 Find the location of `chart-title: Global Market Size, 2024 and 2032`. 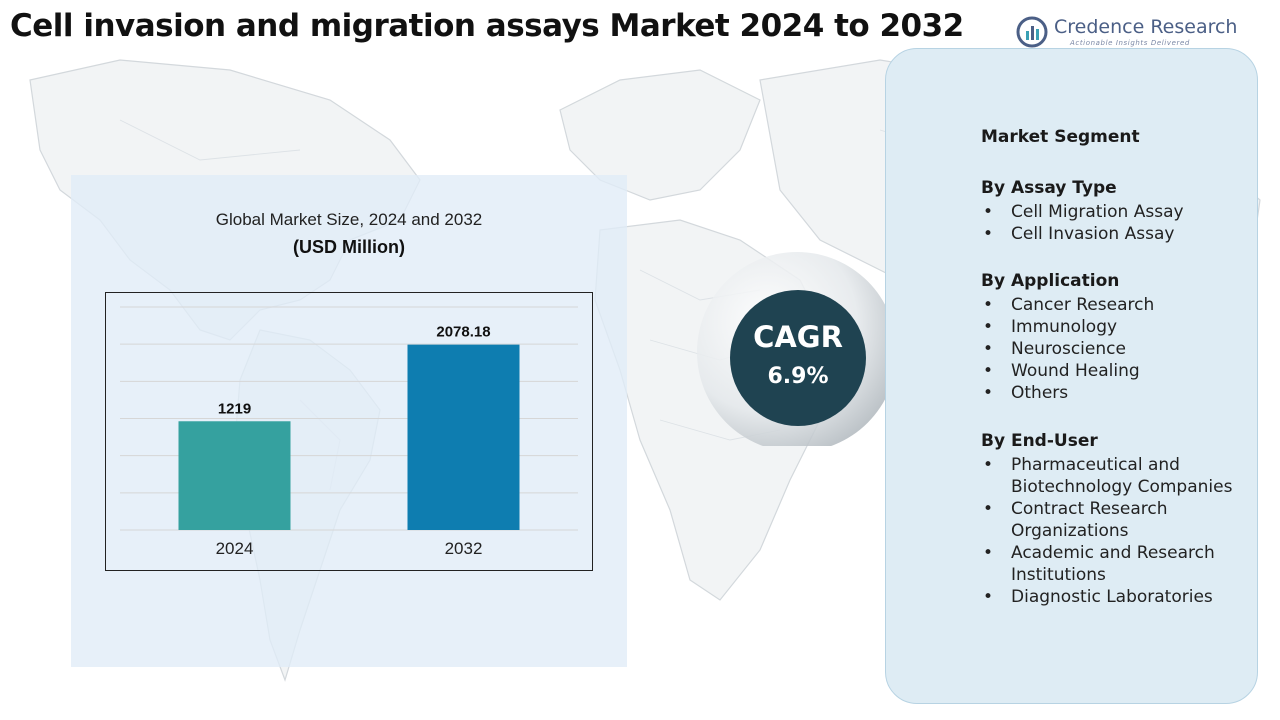

chart-title: Global Market Size, 2024 and 2032 is located at coordinates (349, 219).